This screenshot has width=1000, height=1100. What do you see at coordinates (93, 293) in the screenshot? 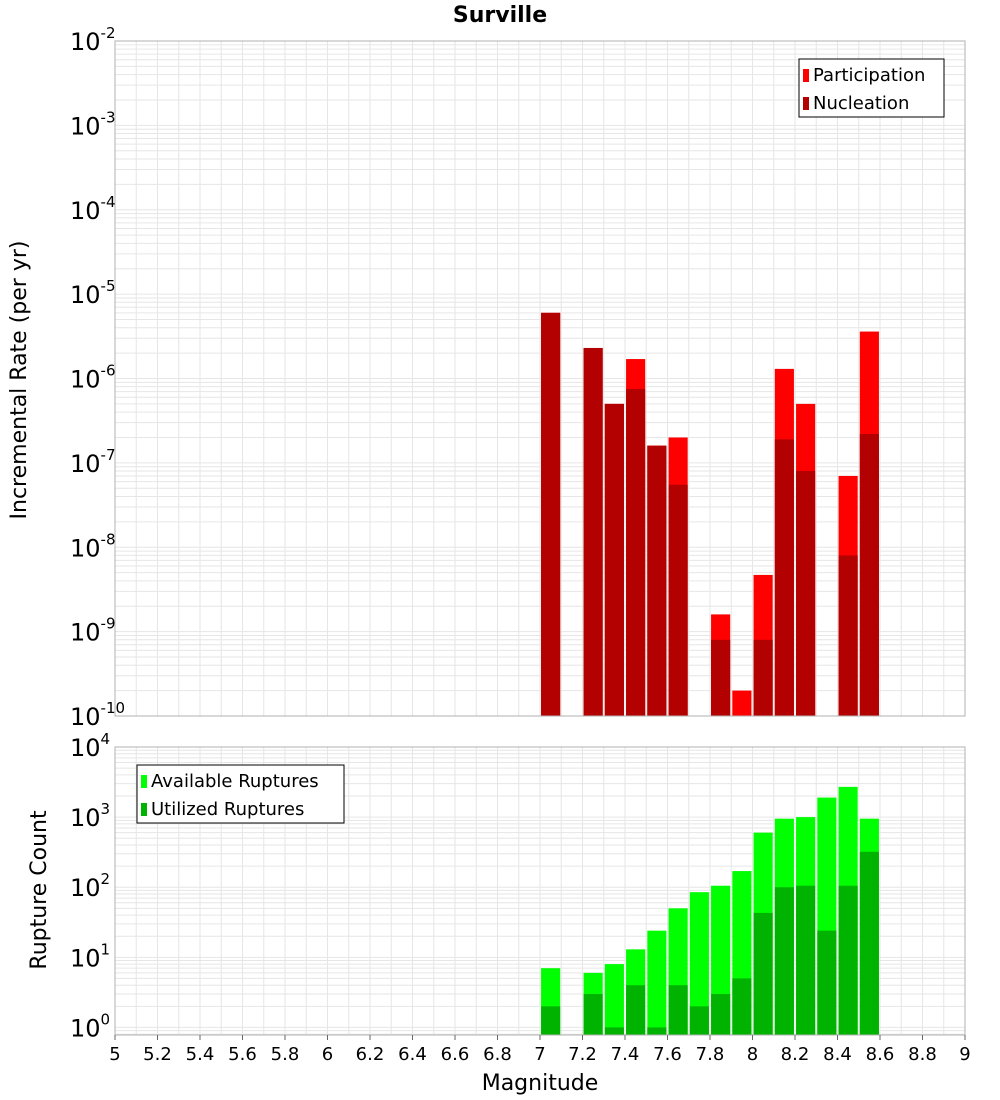
I see `rate-y-tick-label: 10⁻⁵` at bounding box center [93, 293].